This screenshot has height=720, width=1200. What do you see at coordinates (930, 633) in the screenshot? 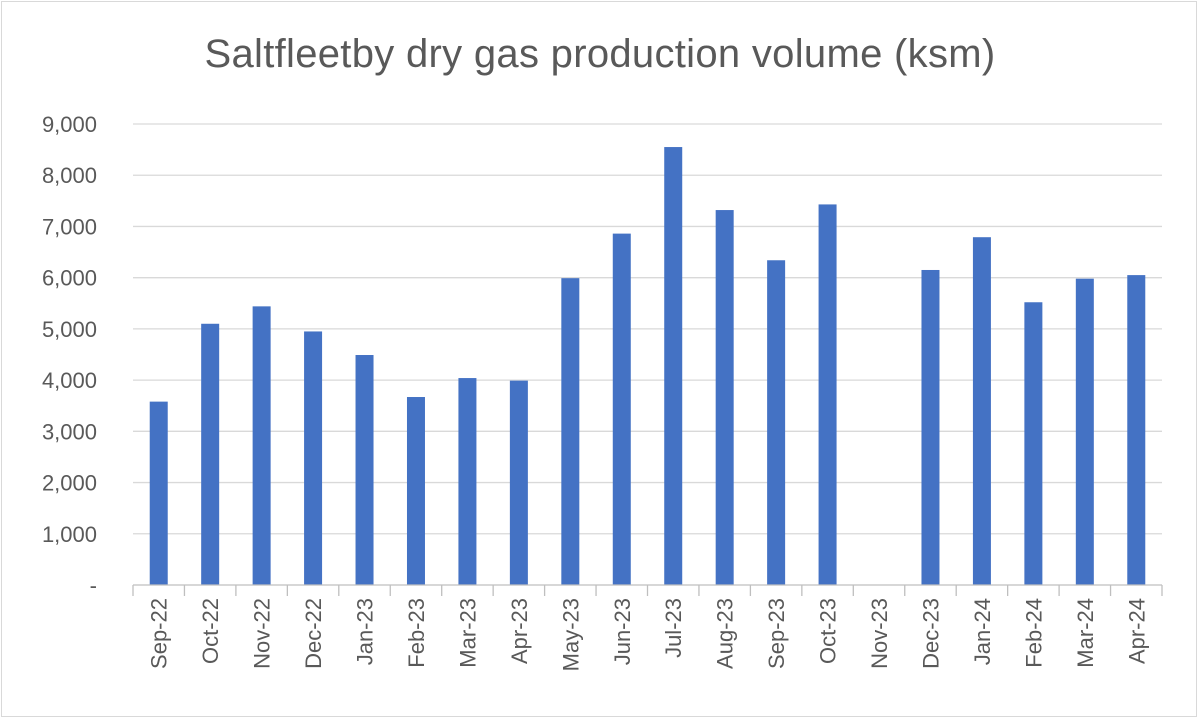
I see `x-tick-label: Dec-23` at bounding box center [930, 633].